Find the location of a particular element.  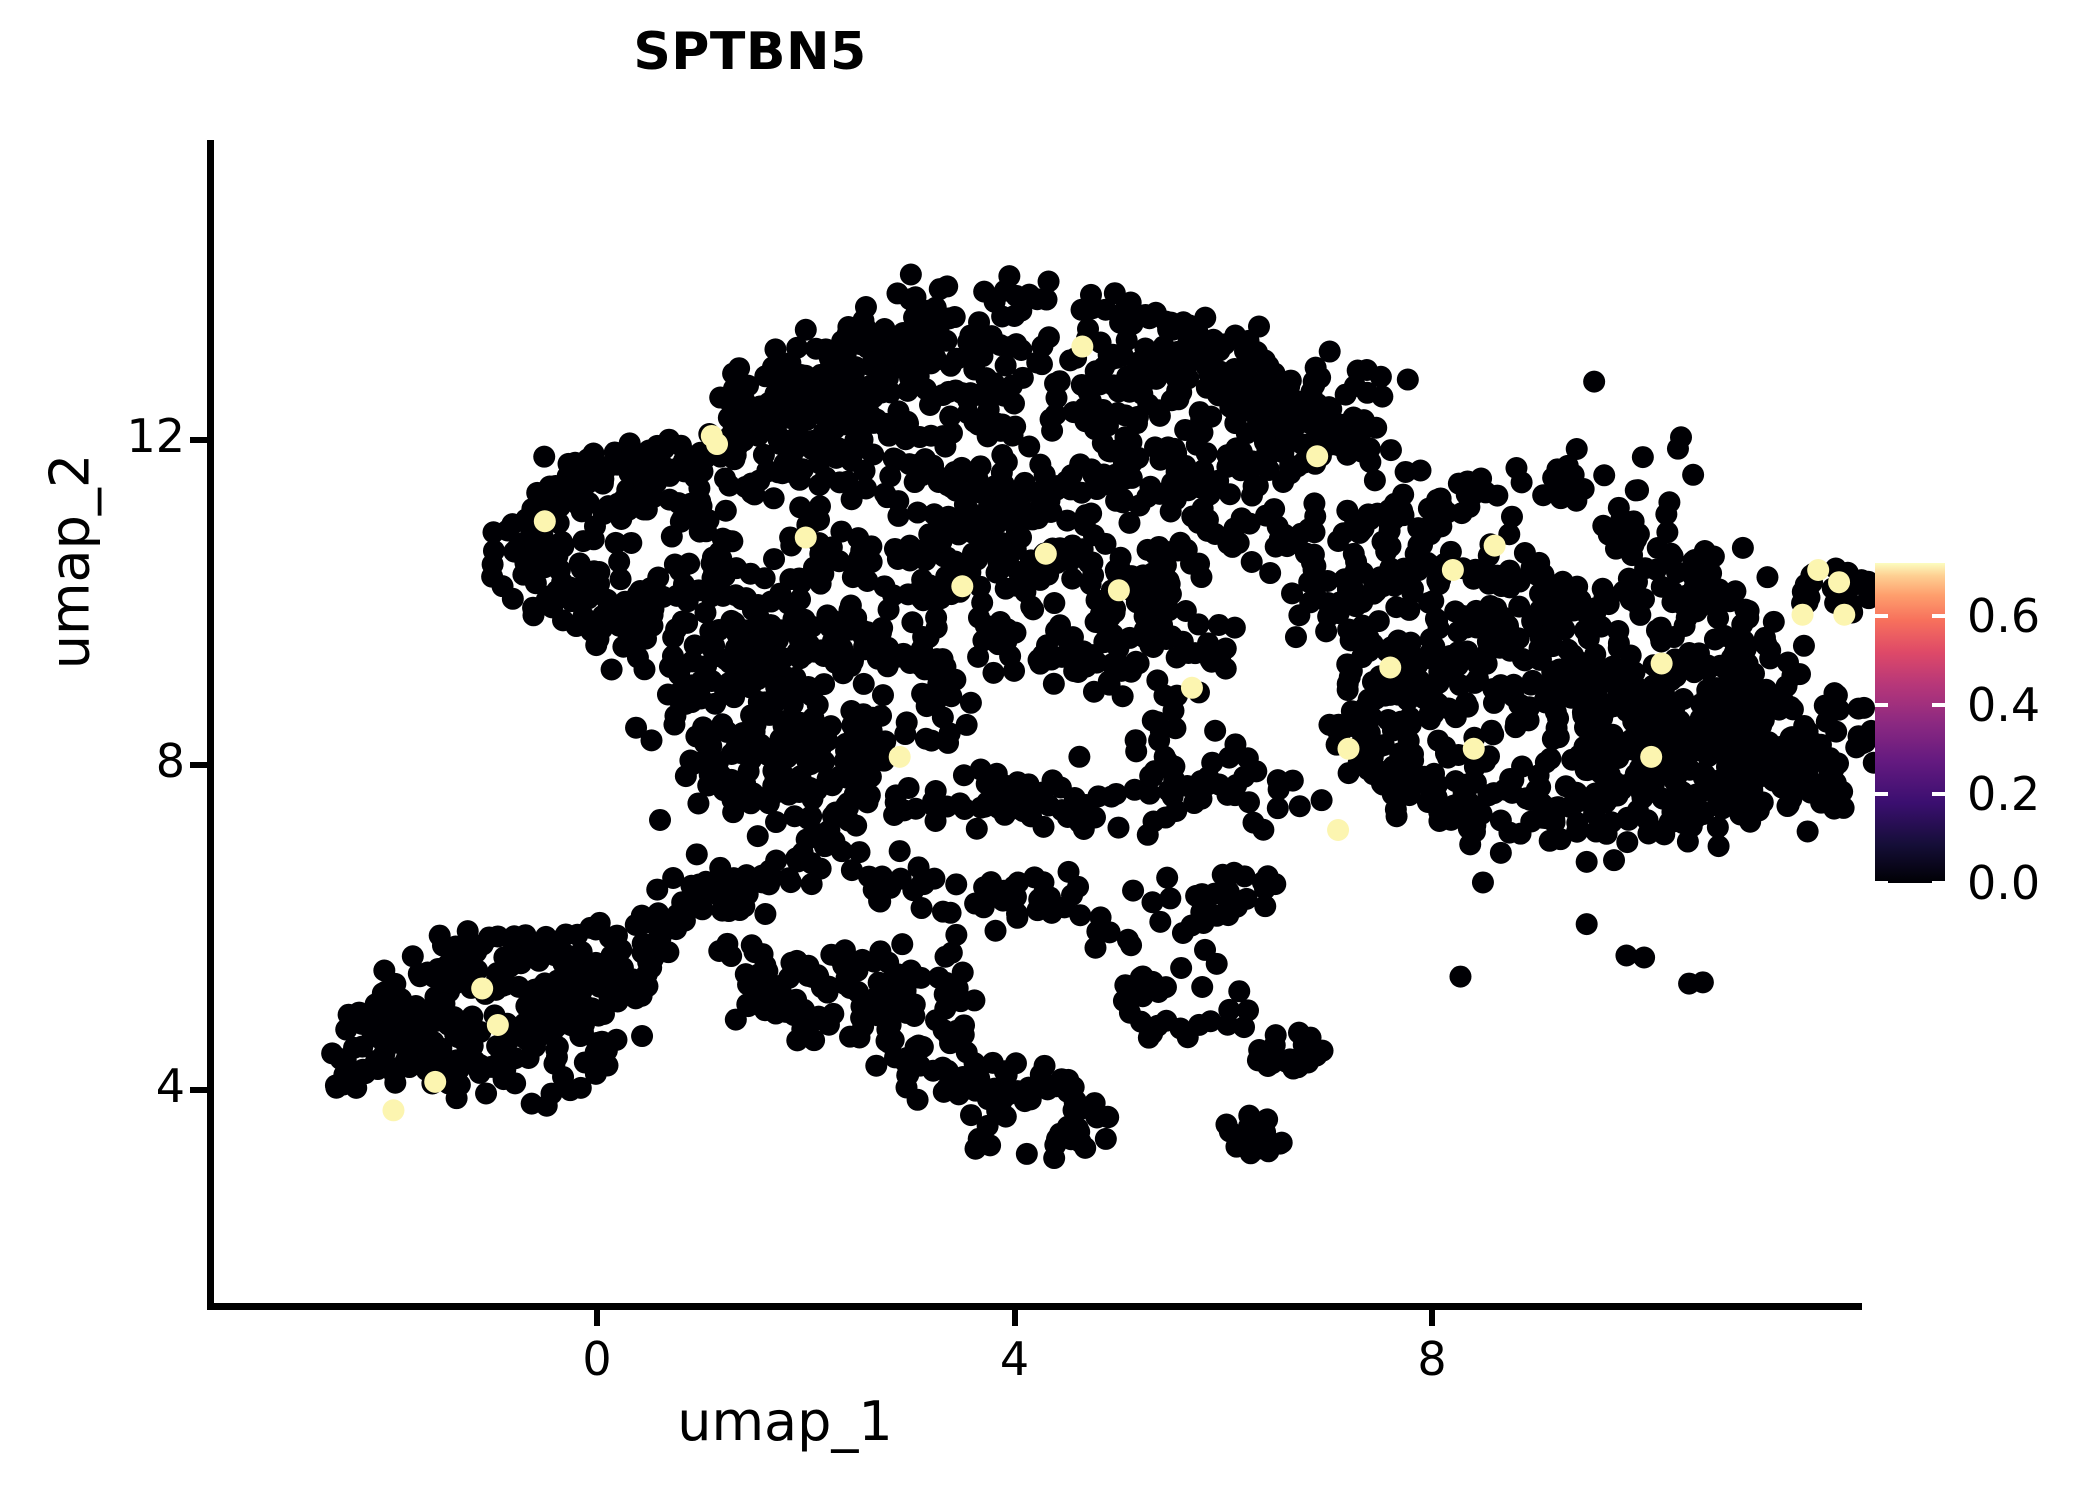

scatter-point-highlighted is located at coordinates (1473, 748).